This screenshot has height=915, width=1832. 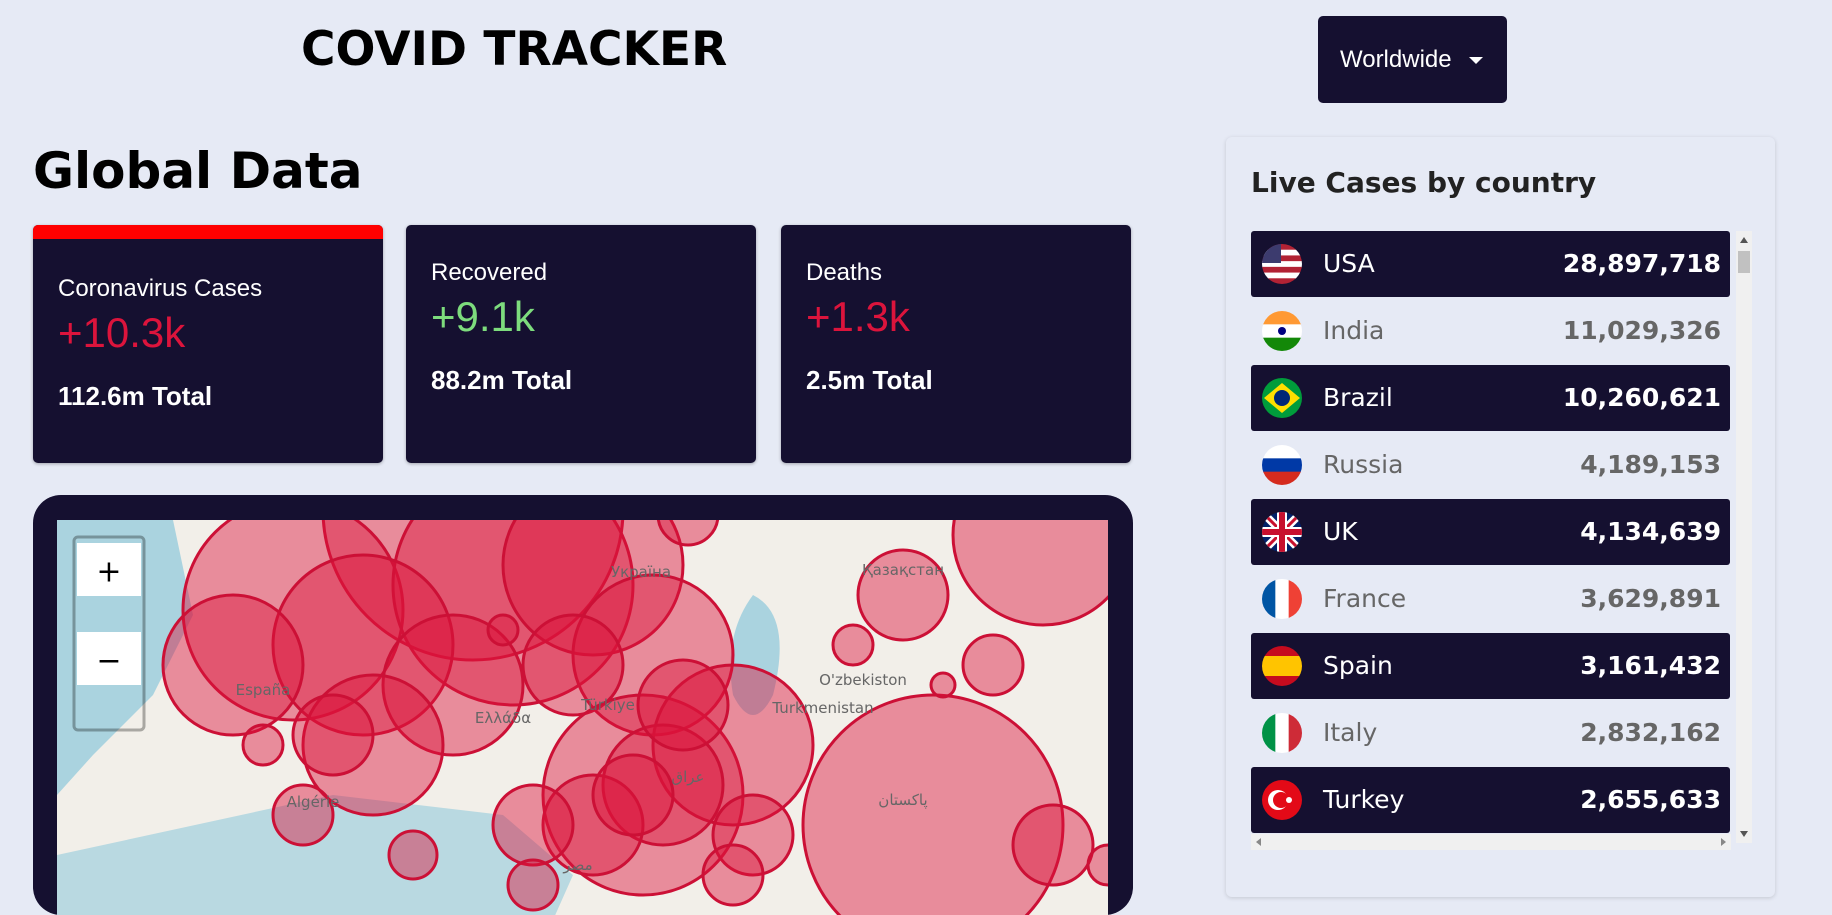 I want to click on map-label: پاکستان, so click(x=902, y=800).